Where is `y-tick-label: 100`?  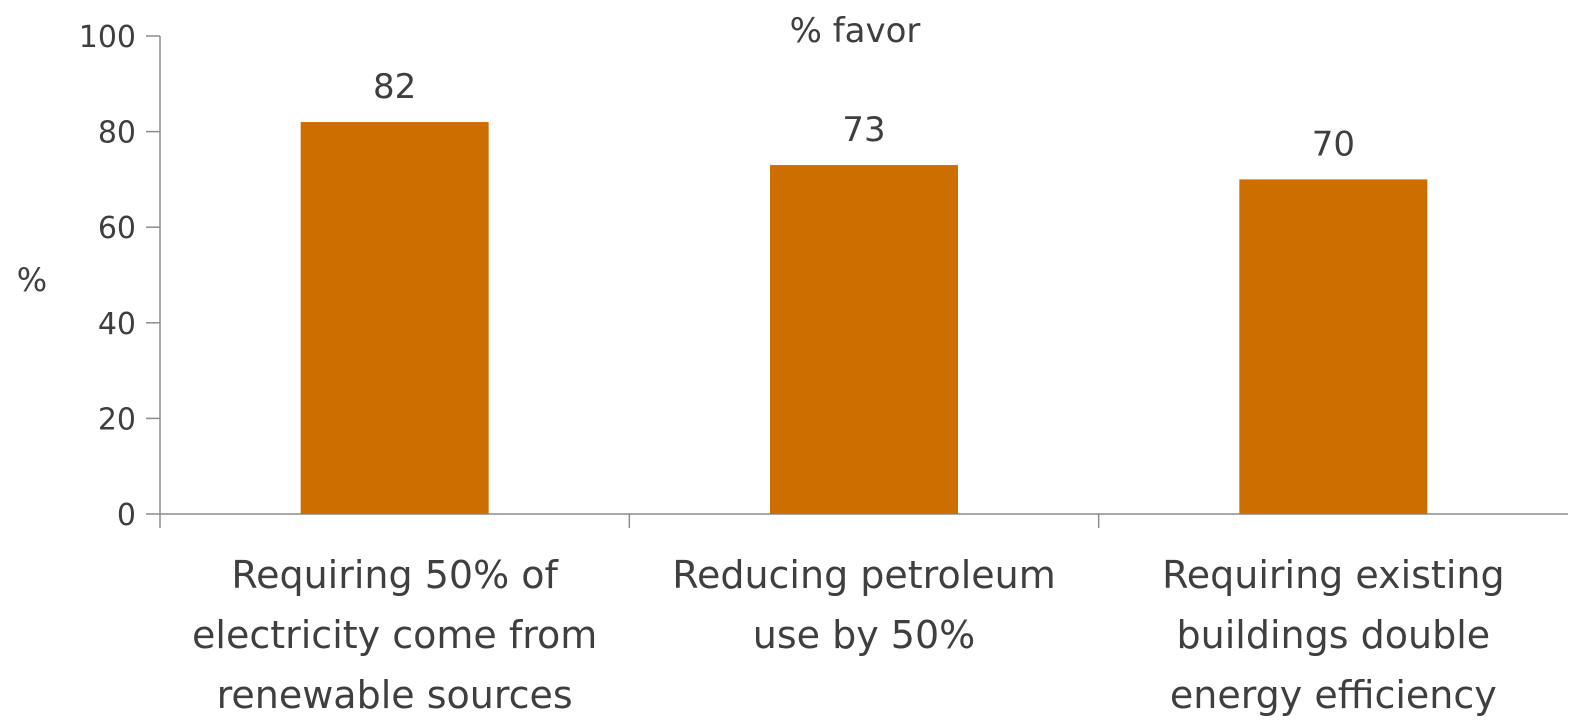 y-tick-label: 100 is located at coordinates (107, 37).